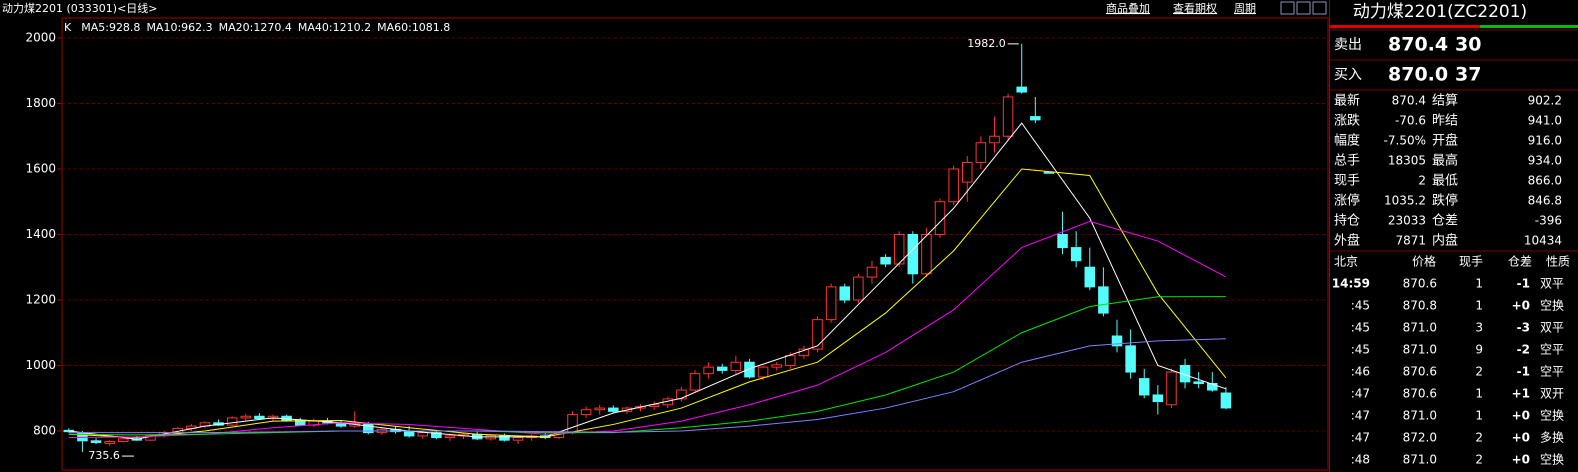 The image size is (1578, 472). I want to click on toolbar-link: 查看期权, so click(1195, 8).